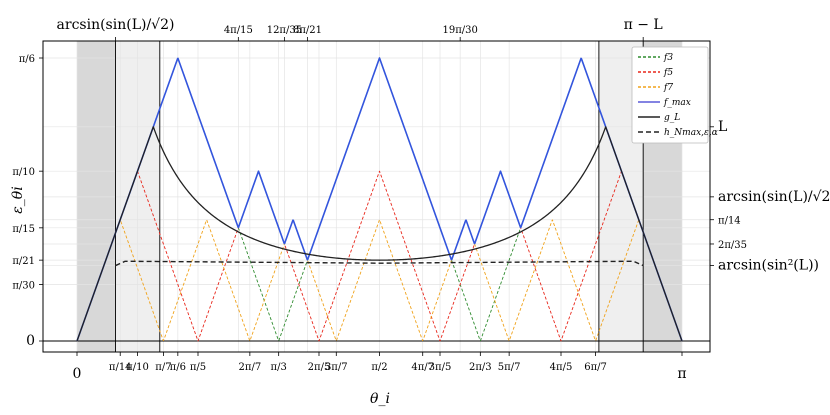 The height and width of the screenshot is (415, 830). I want to click on x-tick-label: π, so click(681, 374).